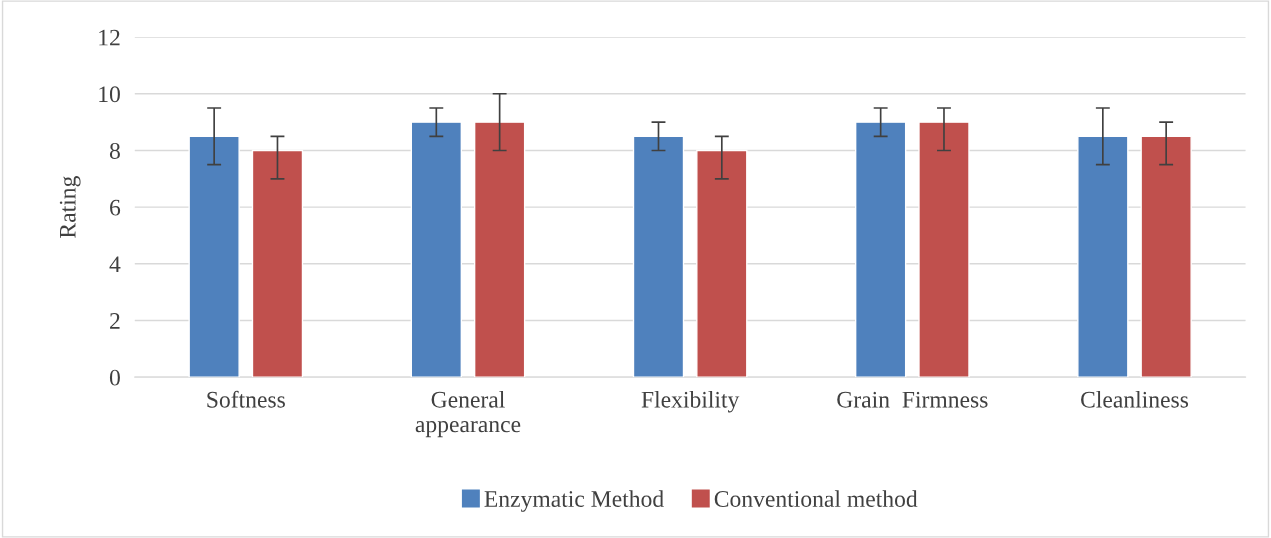  Describe the element at coordinates (1135, 399) in the screenshot. I see `x-tick-label: Cleanliness` at that location.